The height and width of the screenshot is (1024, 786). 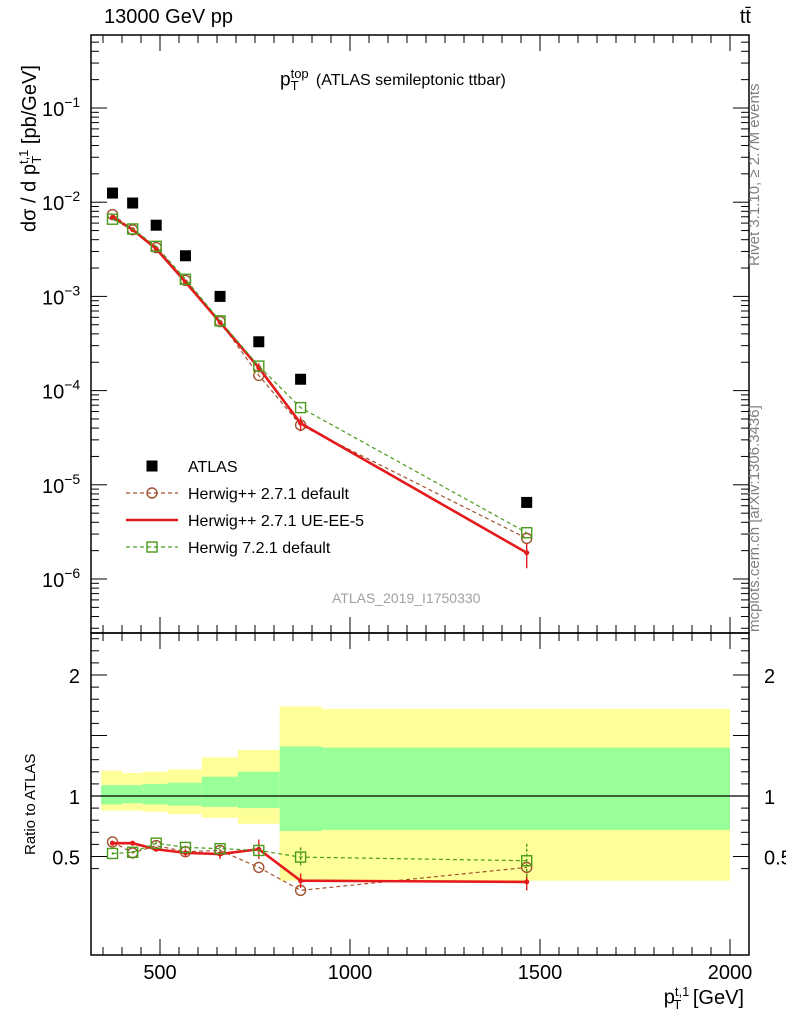 What do you see at coordinates (259, 548) in the screenshot?
I see `legend-label-3: Herwig 7.2.1 default` at bounding box center [259, 548].